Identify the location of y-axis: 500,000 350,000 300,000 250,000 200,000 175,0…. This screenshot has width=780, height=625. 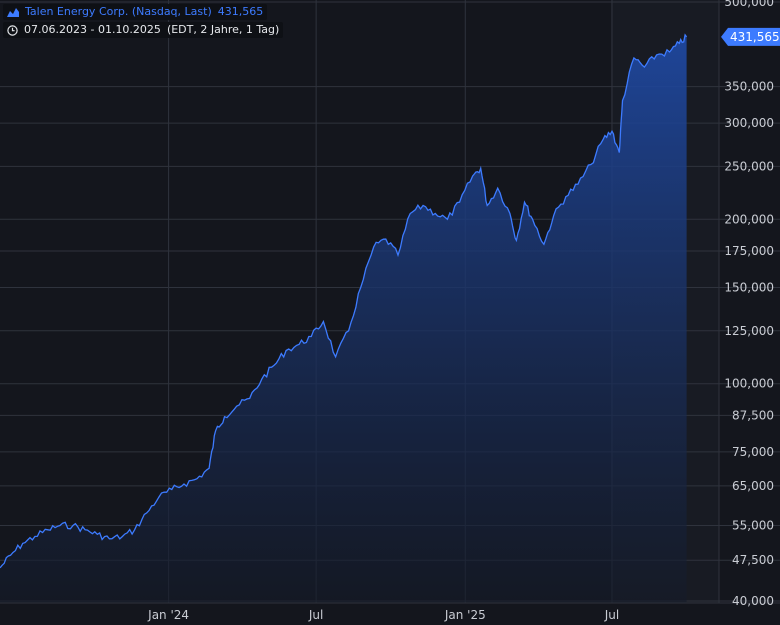
(749, 304).